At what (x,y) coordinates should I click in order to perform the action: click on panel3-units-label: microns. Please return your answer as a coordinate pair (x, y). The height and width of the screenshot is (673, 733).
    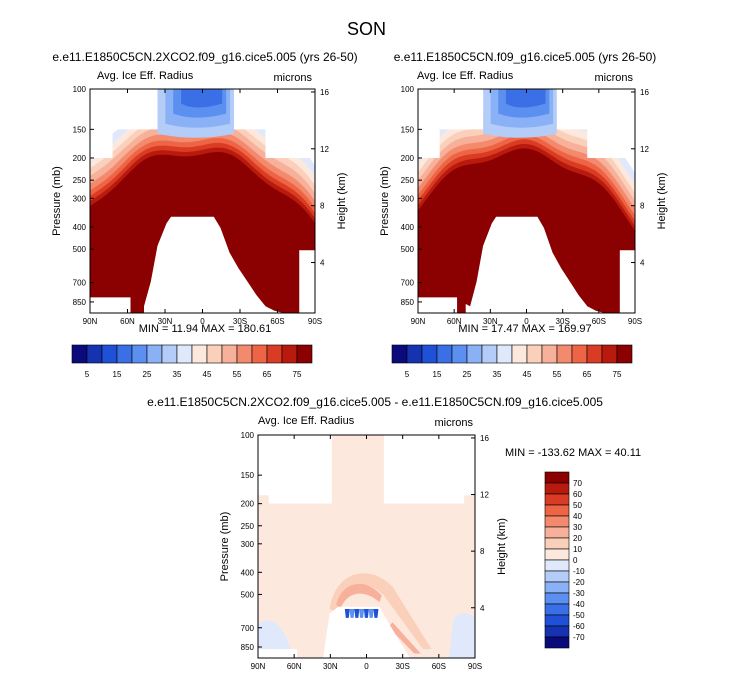
    Looking at the image, I should click on (453, 423).